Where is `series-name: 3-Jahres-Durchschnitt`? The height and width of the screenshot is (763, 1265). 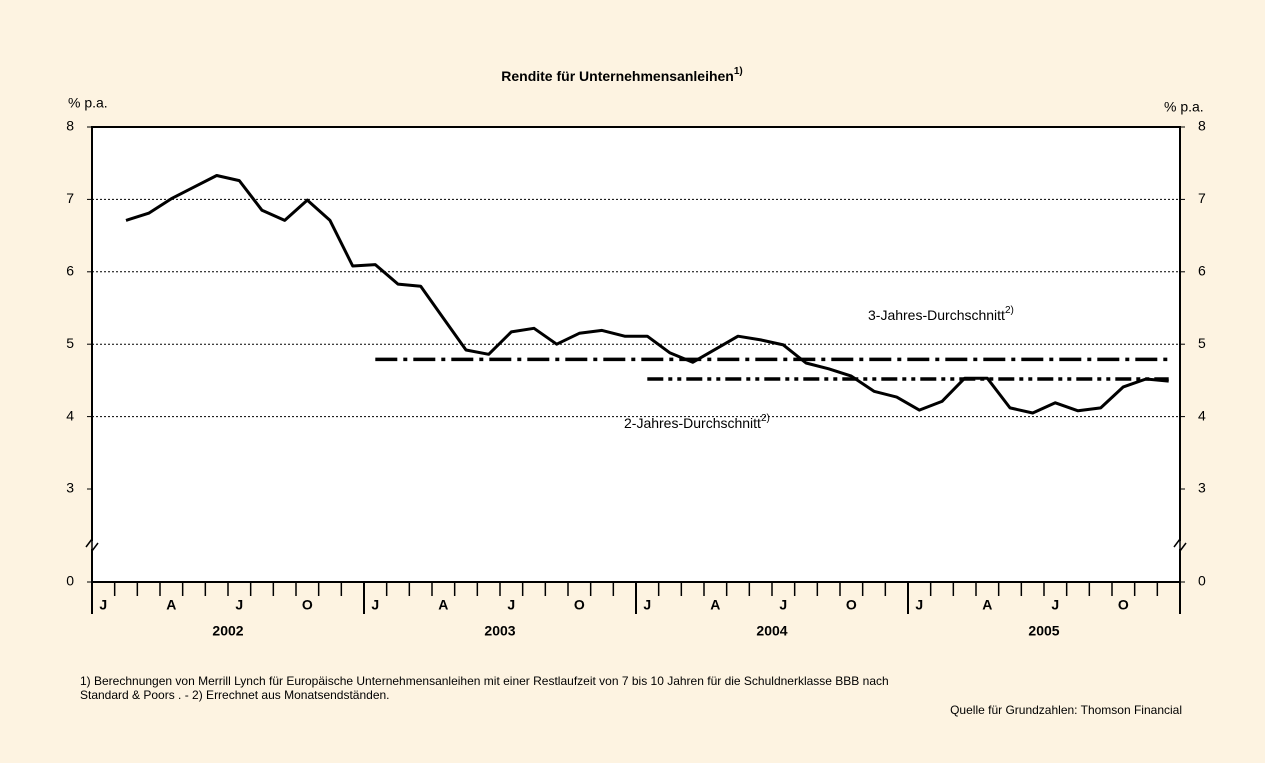 series-name: 3-Jahres-Durchschnitt is located at coordinates (936, 315).